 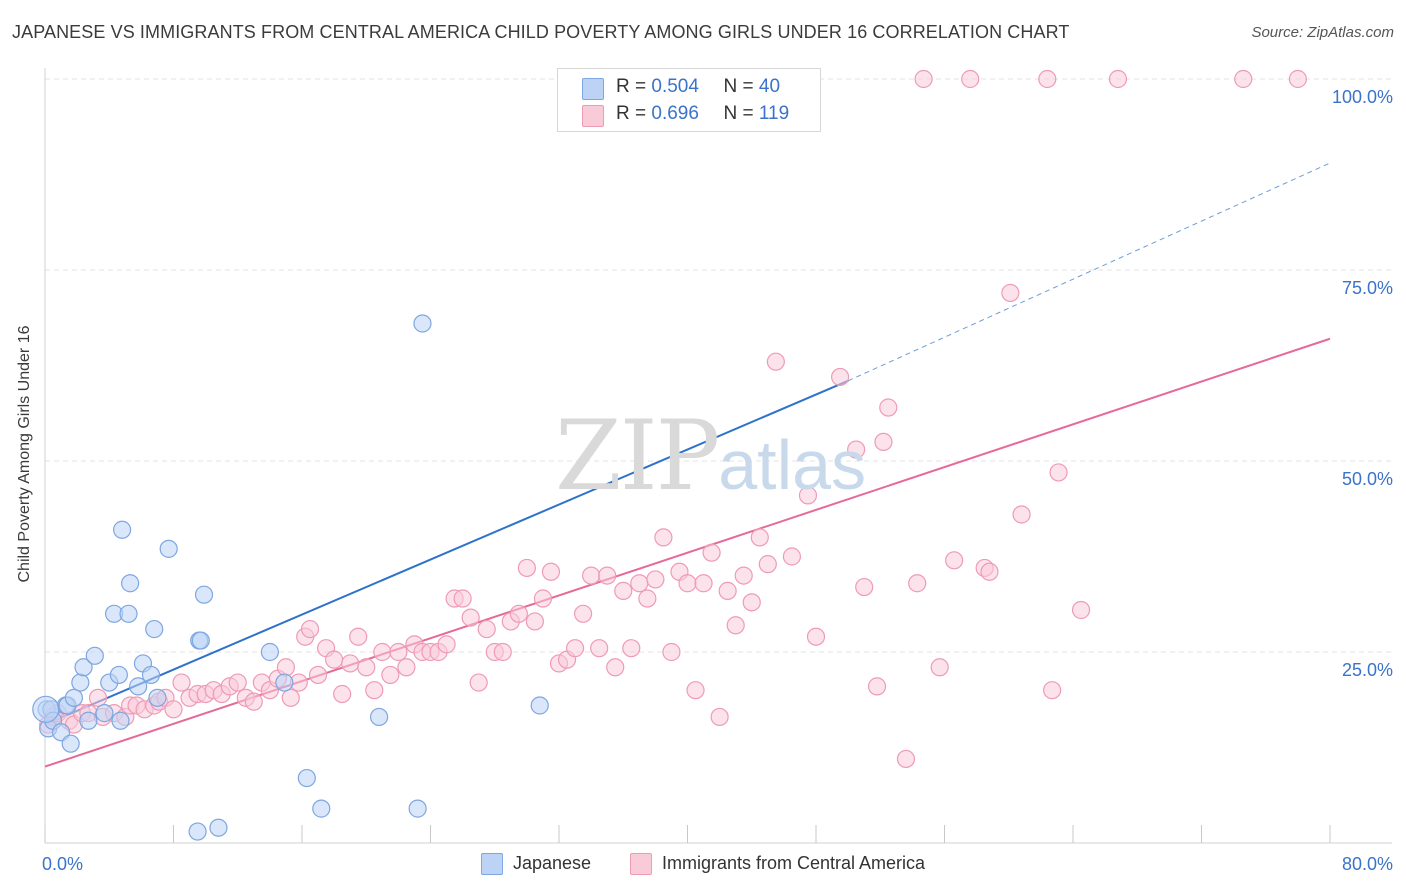 What do you see at coordinates (675, 113) in the screenshot?
I see `r-value: 0.696` at bounding box center [675, 113].